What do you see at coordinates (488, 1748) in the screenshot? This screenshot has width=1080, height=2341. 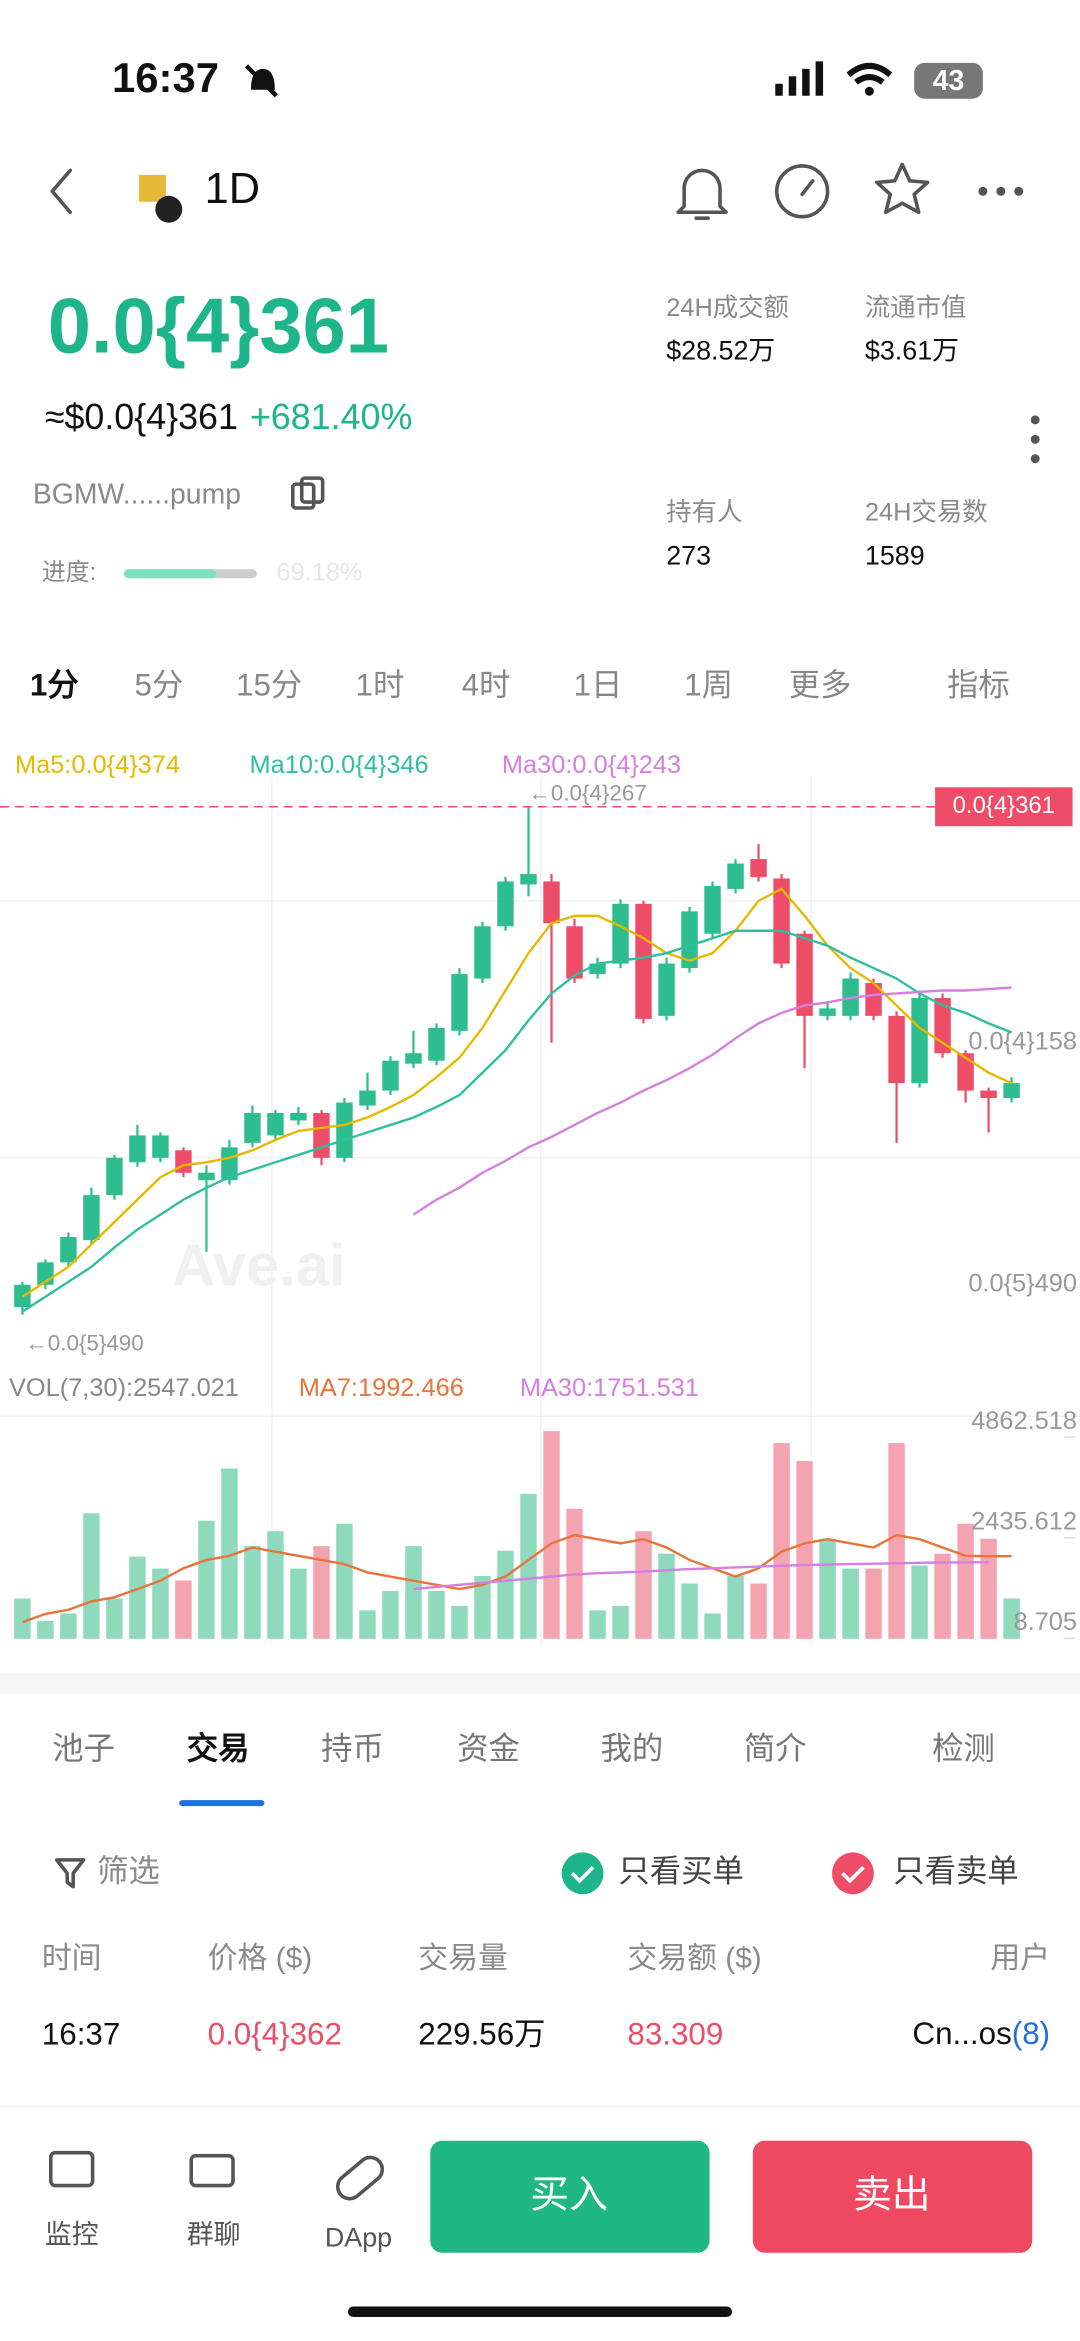 I see `tab: 资金` at bounding box center [488, 1748].